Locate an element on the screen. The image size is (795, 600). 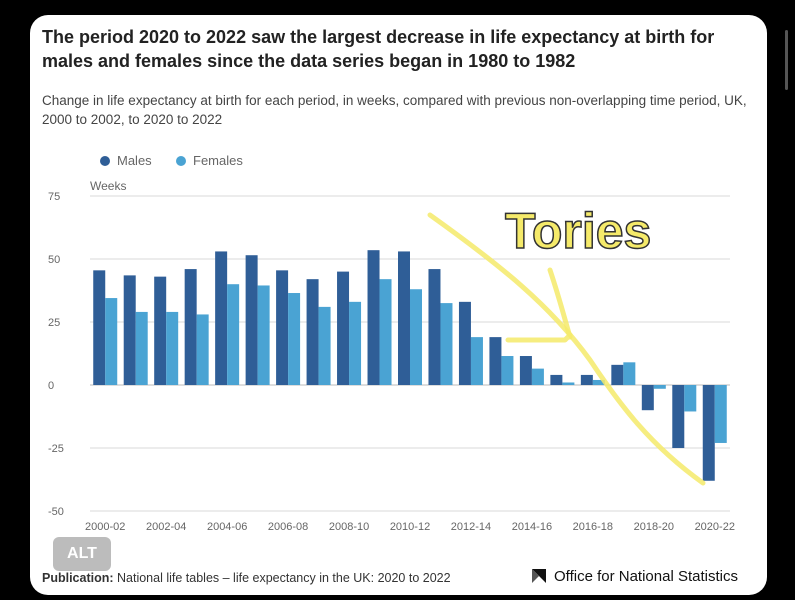
x-tick-label: 2016-18 is located at coordinates (593, 527).